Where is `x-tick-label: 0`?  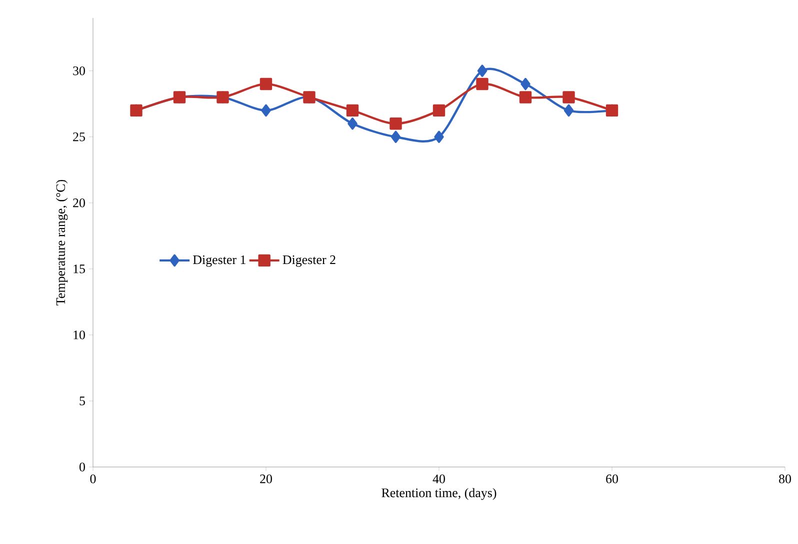
x-tick-label: 0 is located at coordinates (93, 479).